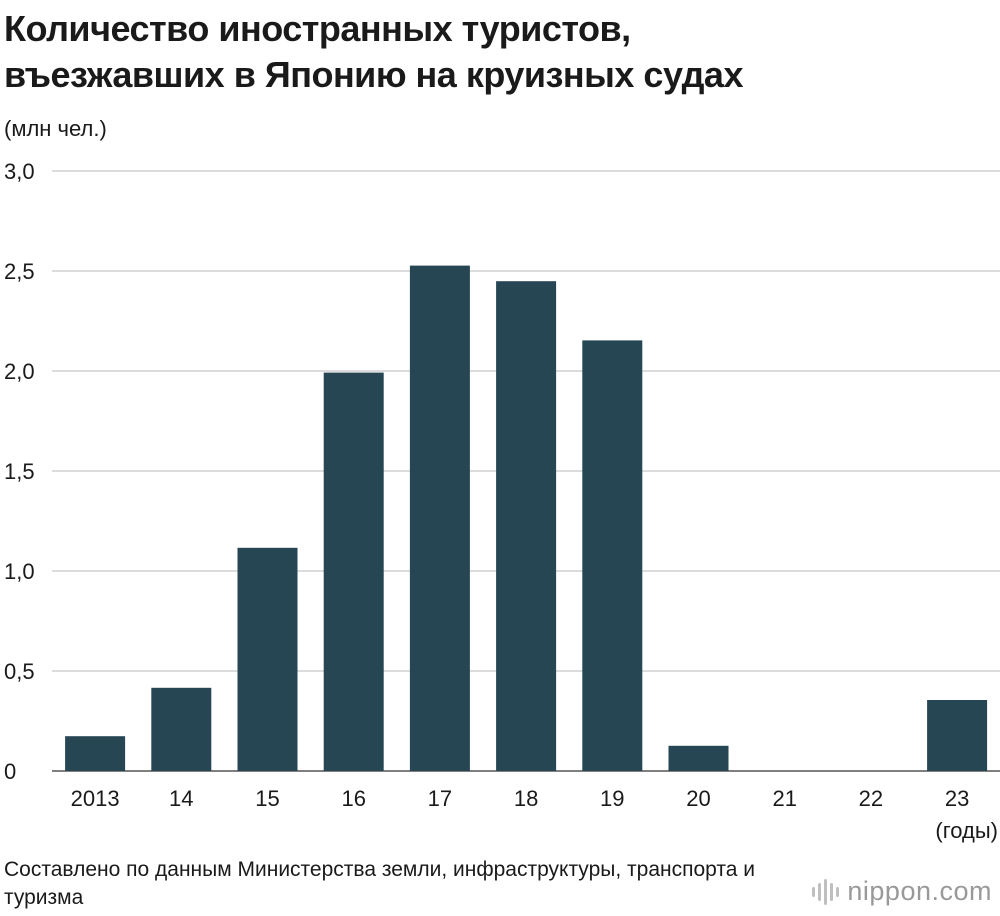 This screenshot has height=916, width=1000. I want to click on chart-title-line-1: Количество иностранных туристов,, so click(317, 28).